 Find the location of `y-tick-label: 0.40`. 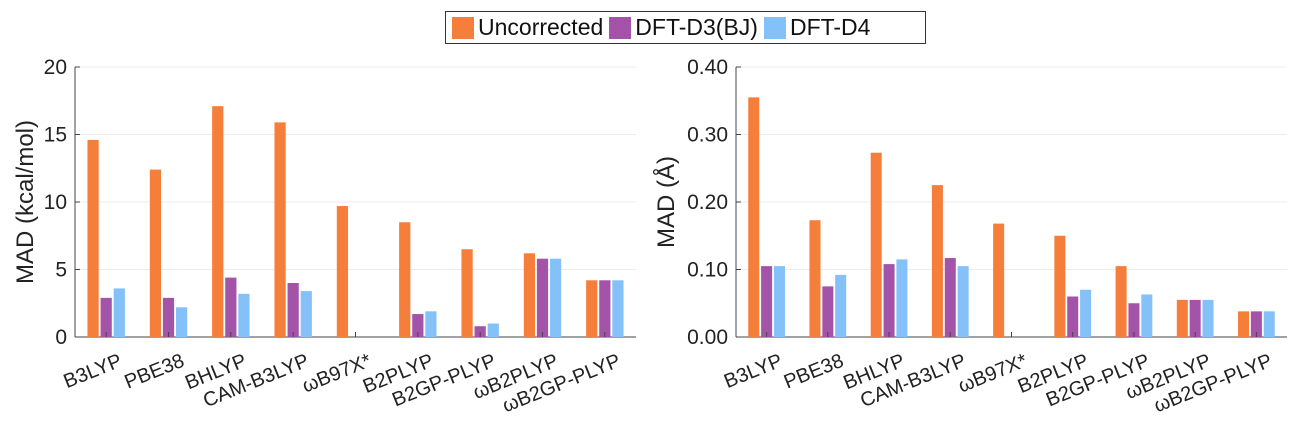

y-tick-label: 0.40 is located at coordinates (707, 67).